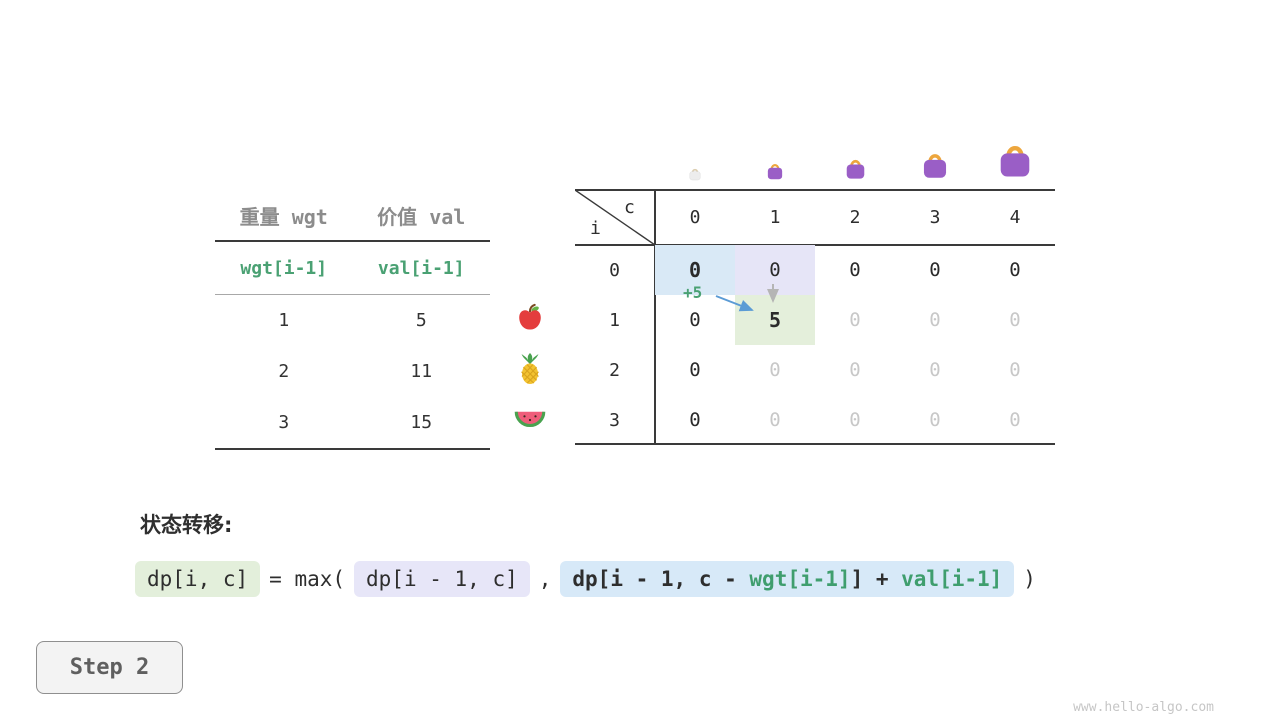  Describe the element at coordinates (595, 228) in the screenshot. I see `corner-row-var: i` at that location.